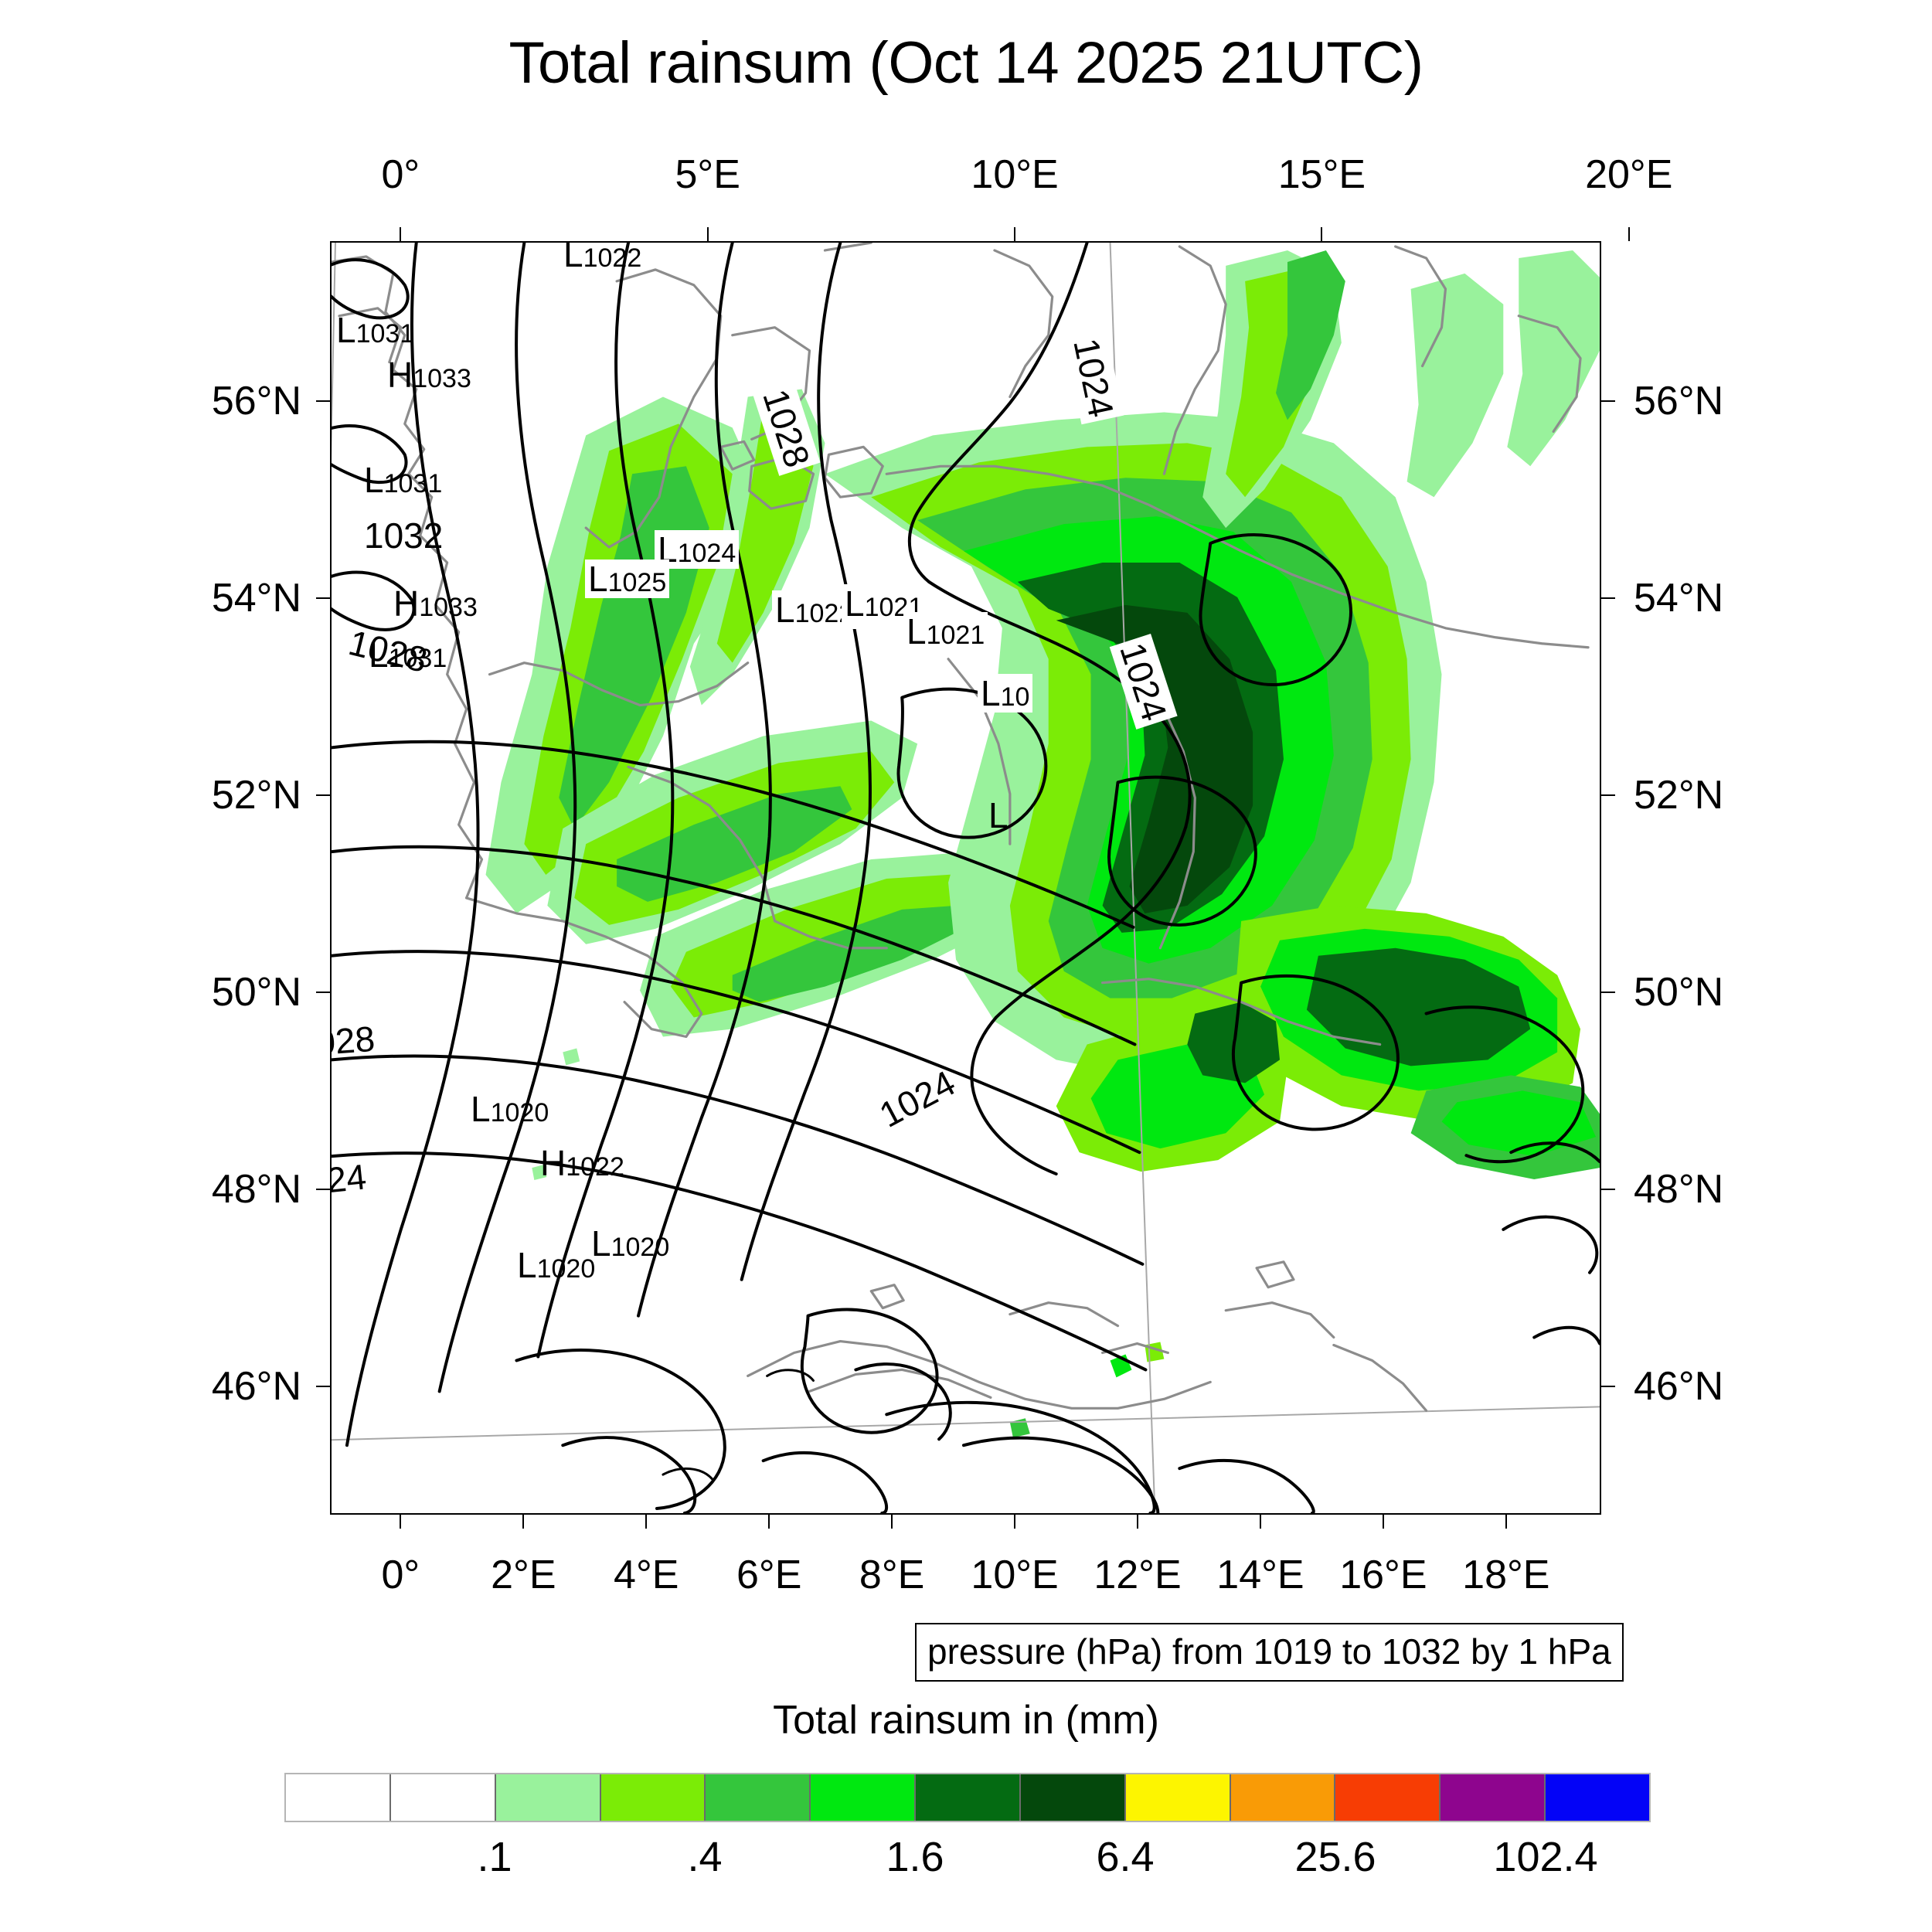 The height and width of the screenshot is (1932, 1932). Describe the element at coordinates (1126, 1857) in the screenshot. I see `colorbar-tick-label: 6.4` at that location.